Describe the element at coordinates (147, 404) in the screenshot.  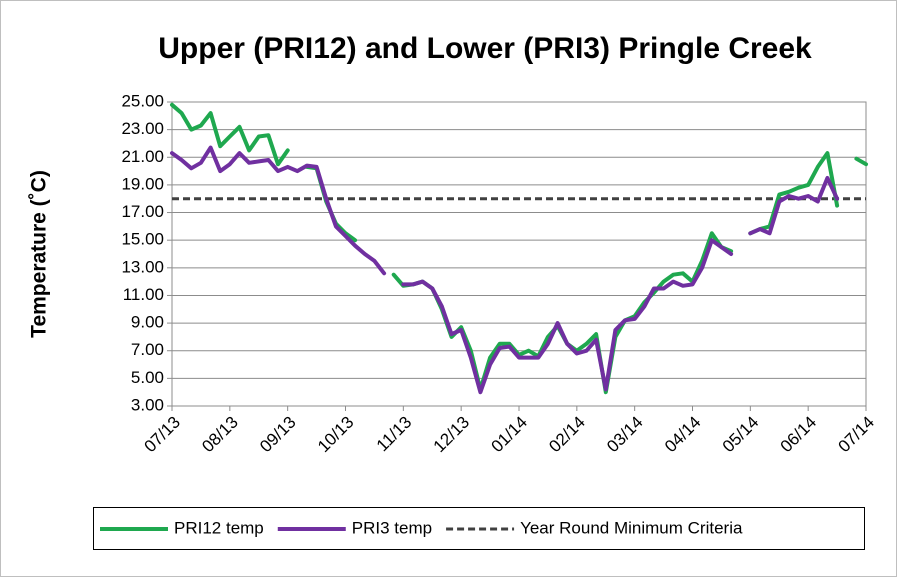
I see `y-tick-label: 3.00` at that location.